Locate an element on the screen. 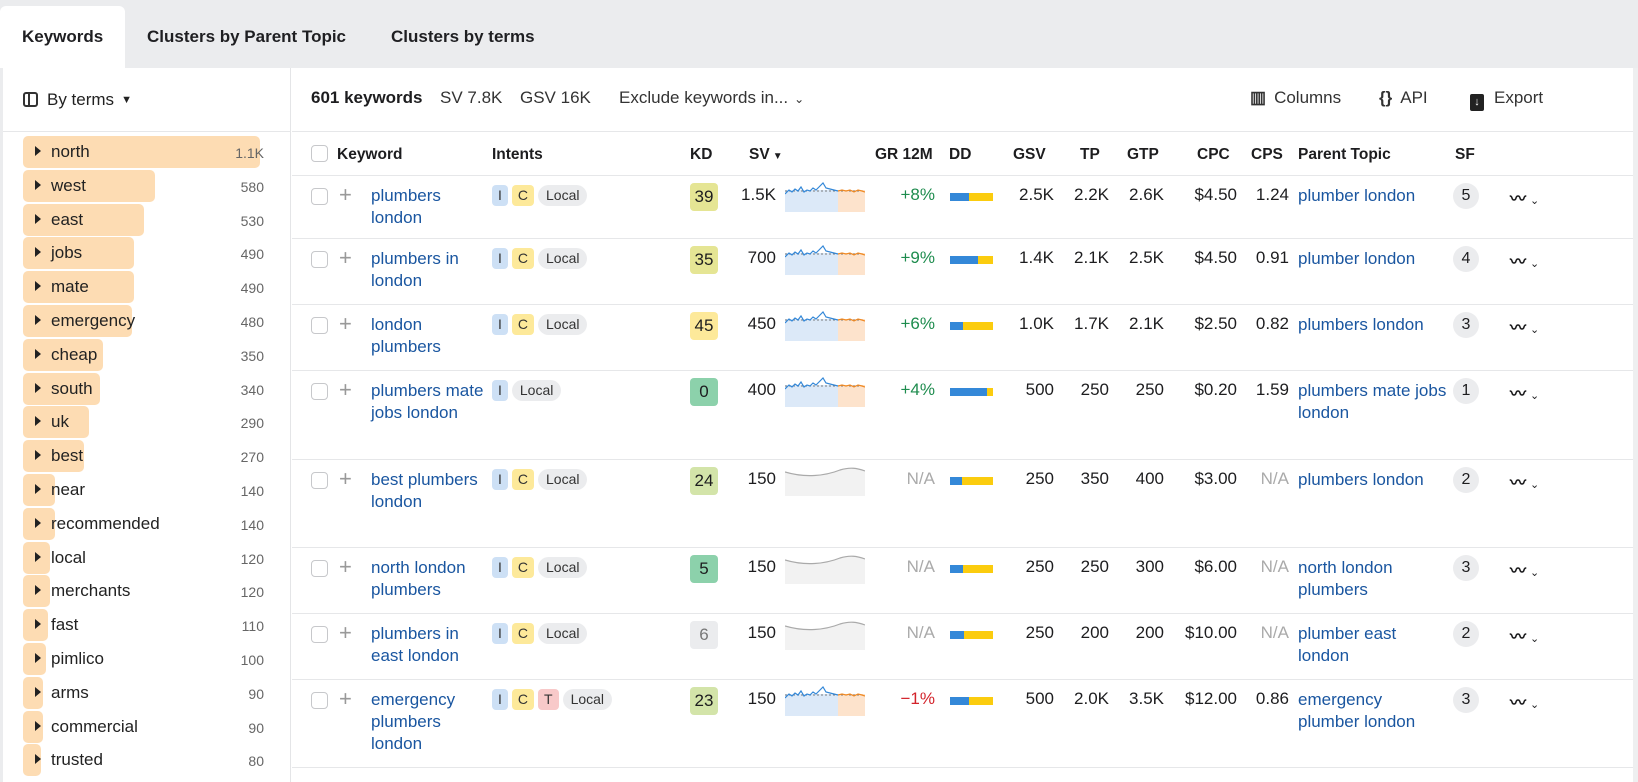 The image size is (1638, 782). col-cpc: CPC is located at coordinates (1213, 154).